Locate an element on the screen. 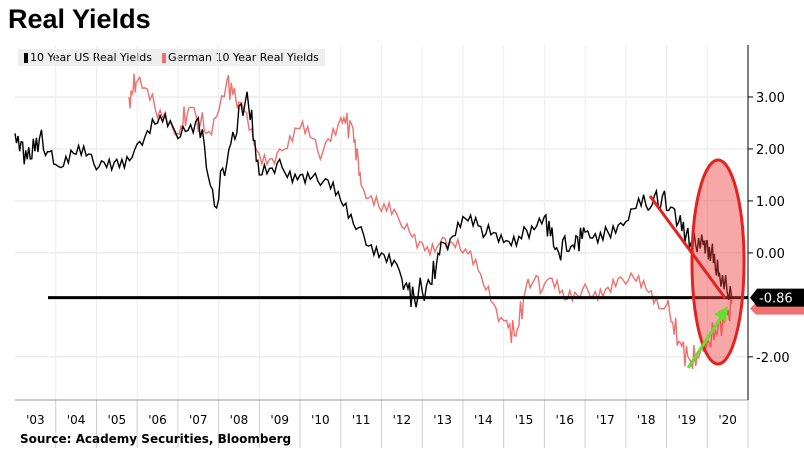 The height and width of the screenshot is (475, 804). y-tick-label: 1.00 is located at coordinates (770, 202).